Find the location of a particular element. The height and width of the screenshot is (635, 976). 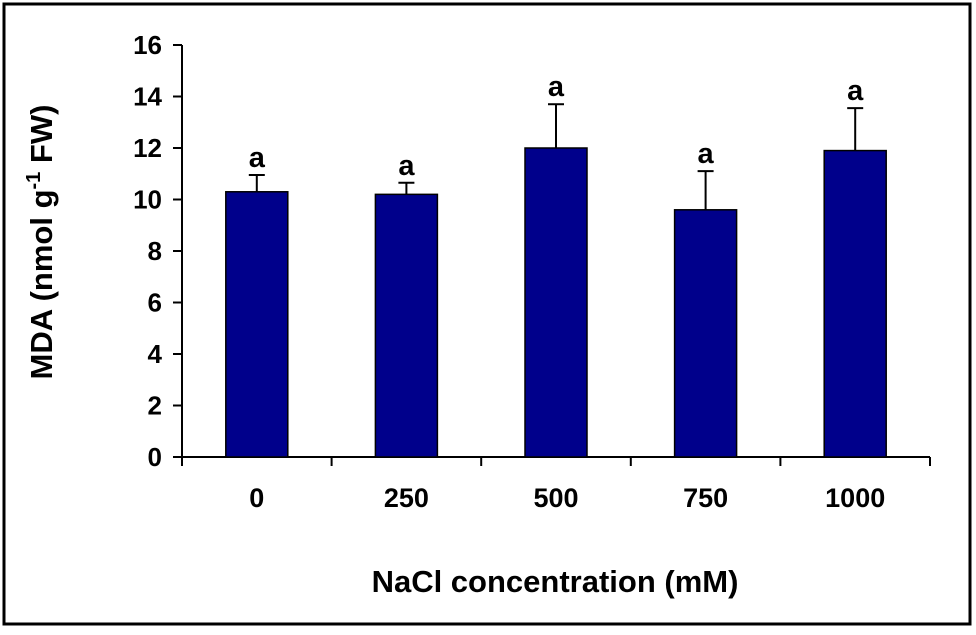

x-tick-label: 0 is located at coordinates (256, 498).